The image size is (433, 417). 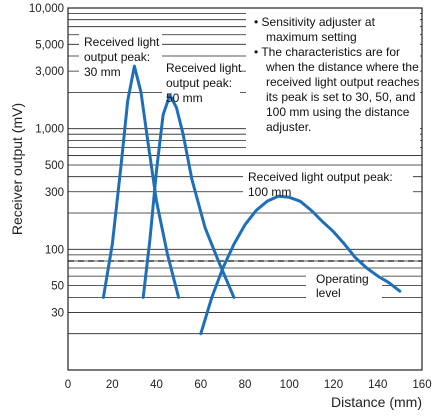 I want to click on y-axis-title: Receiver output (mV), so click(x=17, y=169).